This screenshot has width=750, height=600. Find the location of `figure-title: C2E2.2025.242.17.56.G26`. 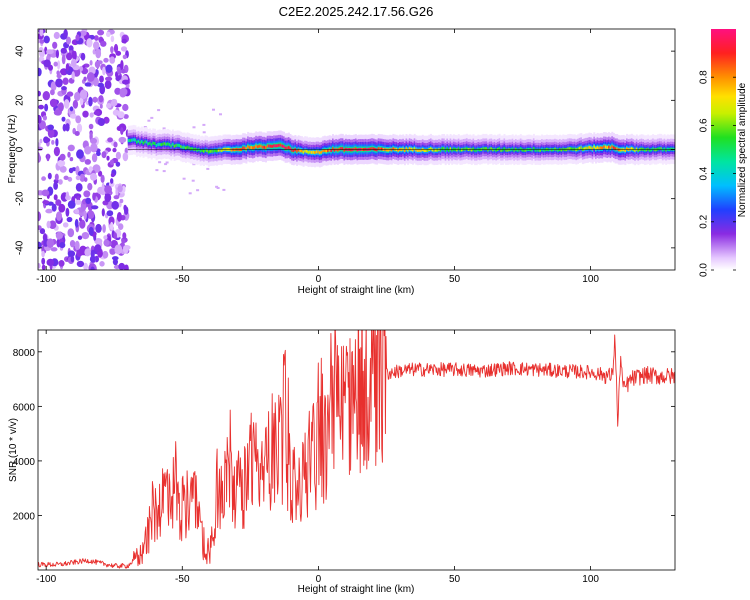

figure-title: C2E2.2025.242.17.56.G26 is located at coordinates (356, 11).